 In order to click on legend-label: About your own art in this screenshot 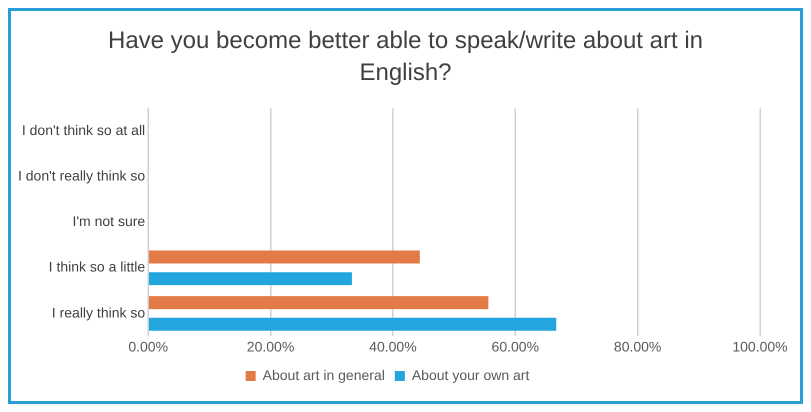, I will do `click(471, 374)`.